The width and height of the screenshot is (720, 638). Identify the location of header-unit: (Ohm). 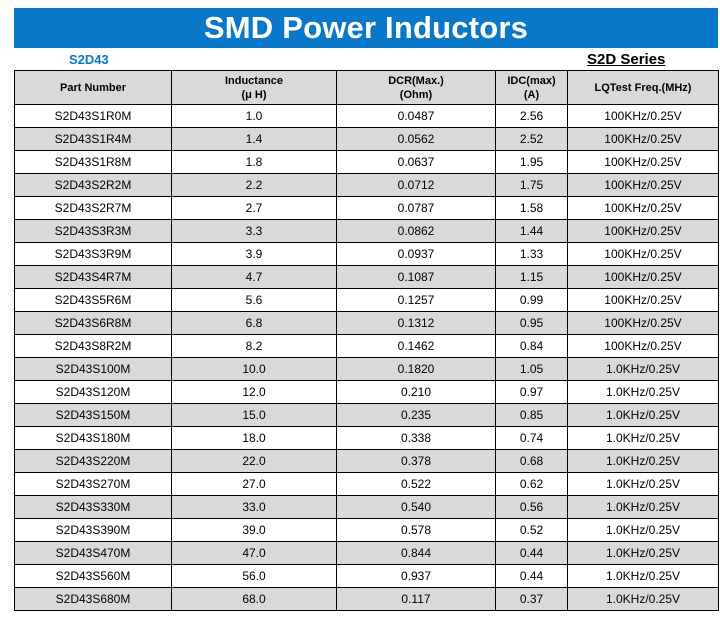
(416, 94).